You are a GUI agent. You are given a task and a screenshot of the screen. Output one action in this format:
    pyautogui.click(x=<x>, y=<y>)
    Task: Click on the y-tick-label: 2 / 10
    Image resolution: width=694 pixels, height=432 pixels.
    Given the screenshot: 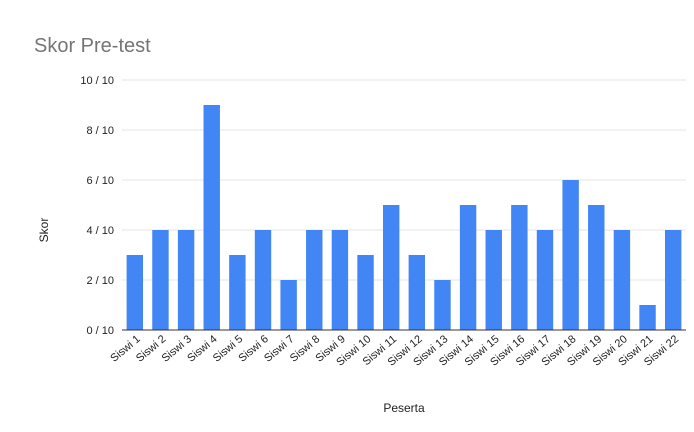 What is the action you would take?
    pyautogui.click(x=100, y=281)
    